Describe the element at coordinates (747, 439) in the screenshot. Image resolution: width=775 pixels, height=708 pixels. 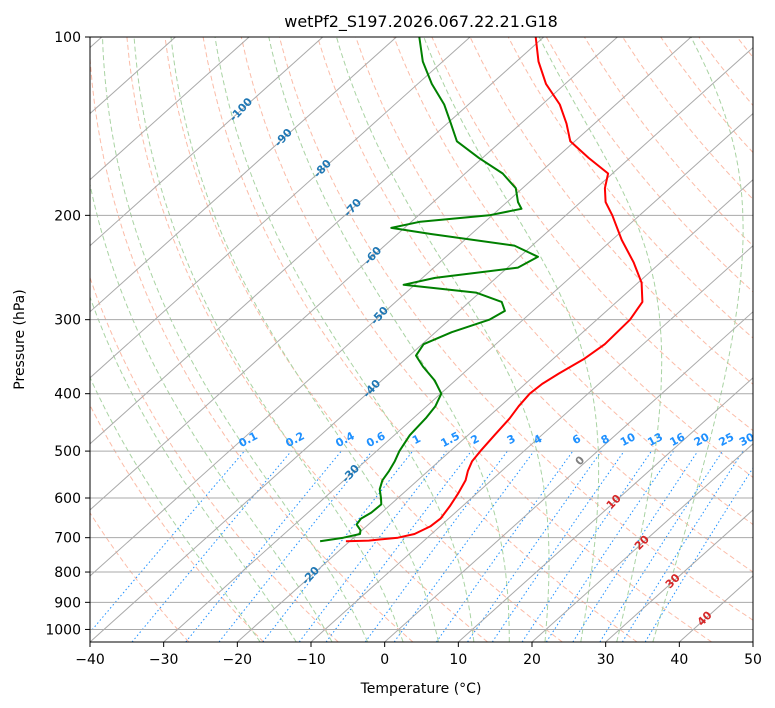
I see `mixing-ratio-label: 30` at that location.